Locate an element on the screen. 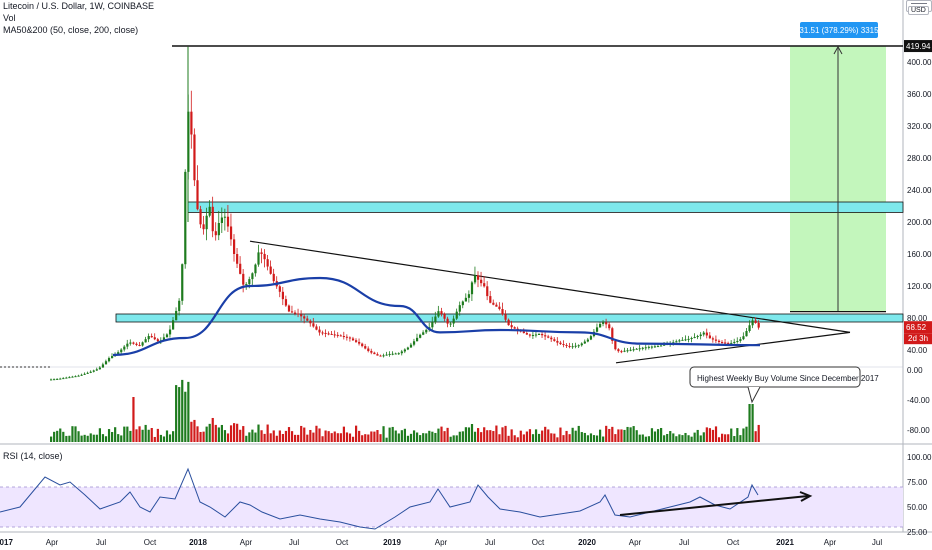 The width and height of the screenshot is (932, 550). time-tick-label: Jul is located at coordinates (490, 542).